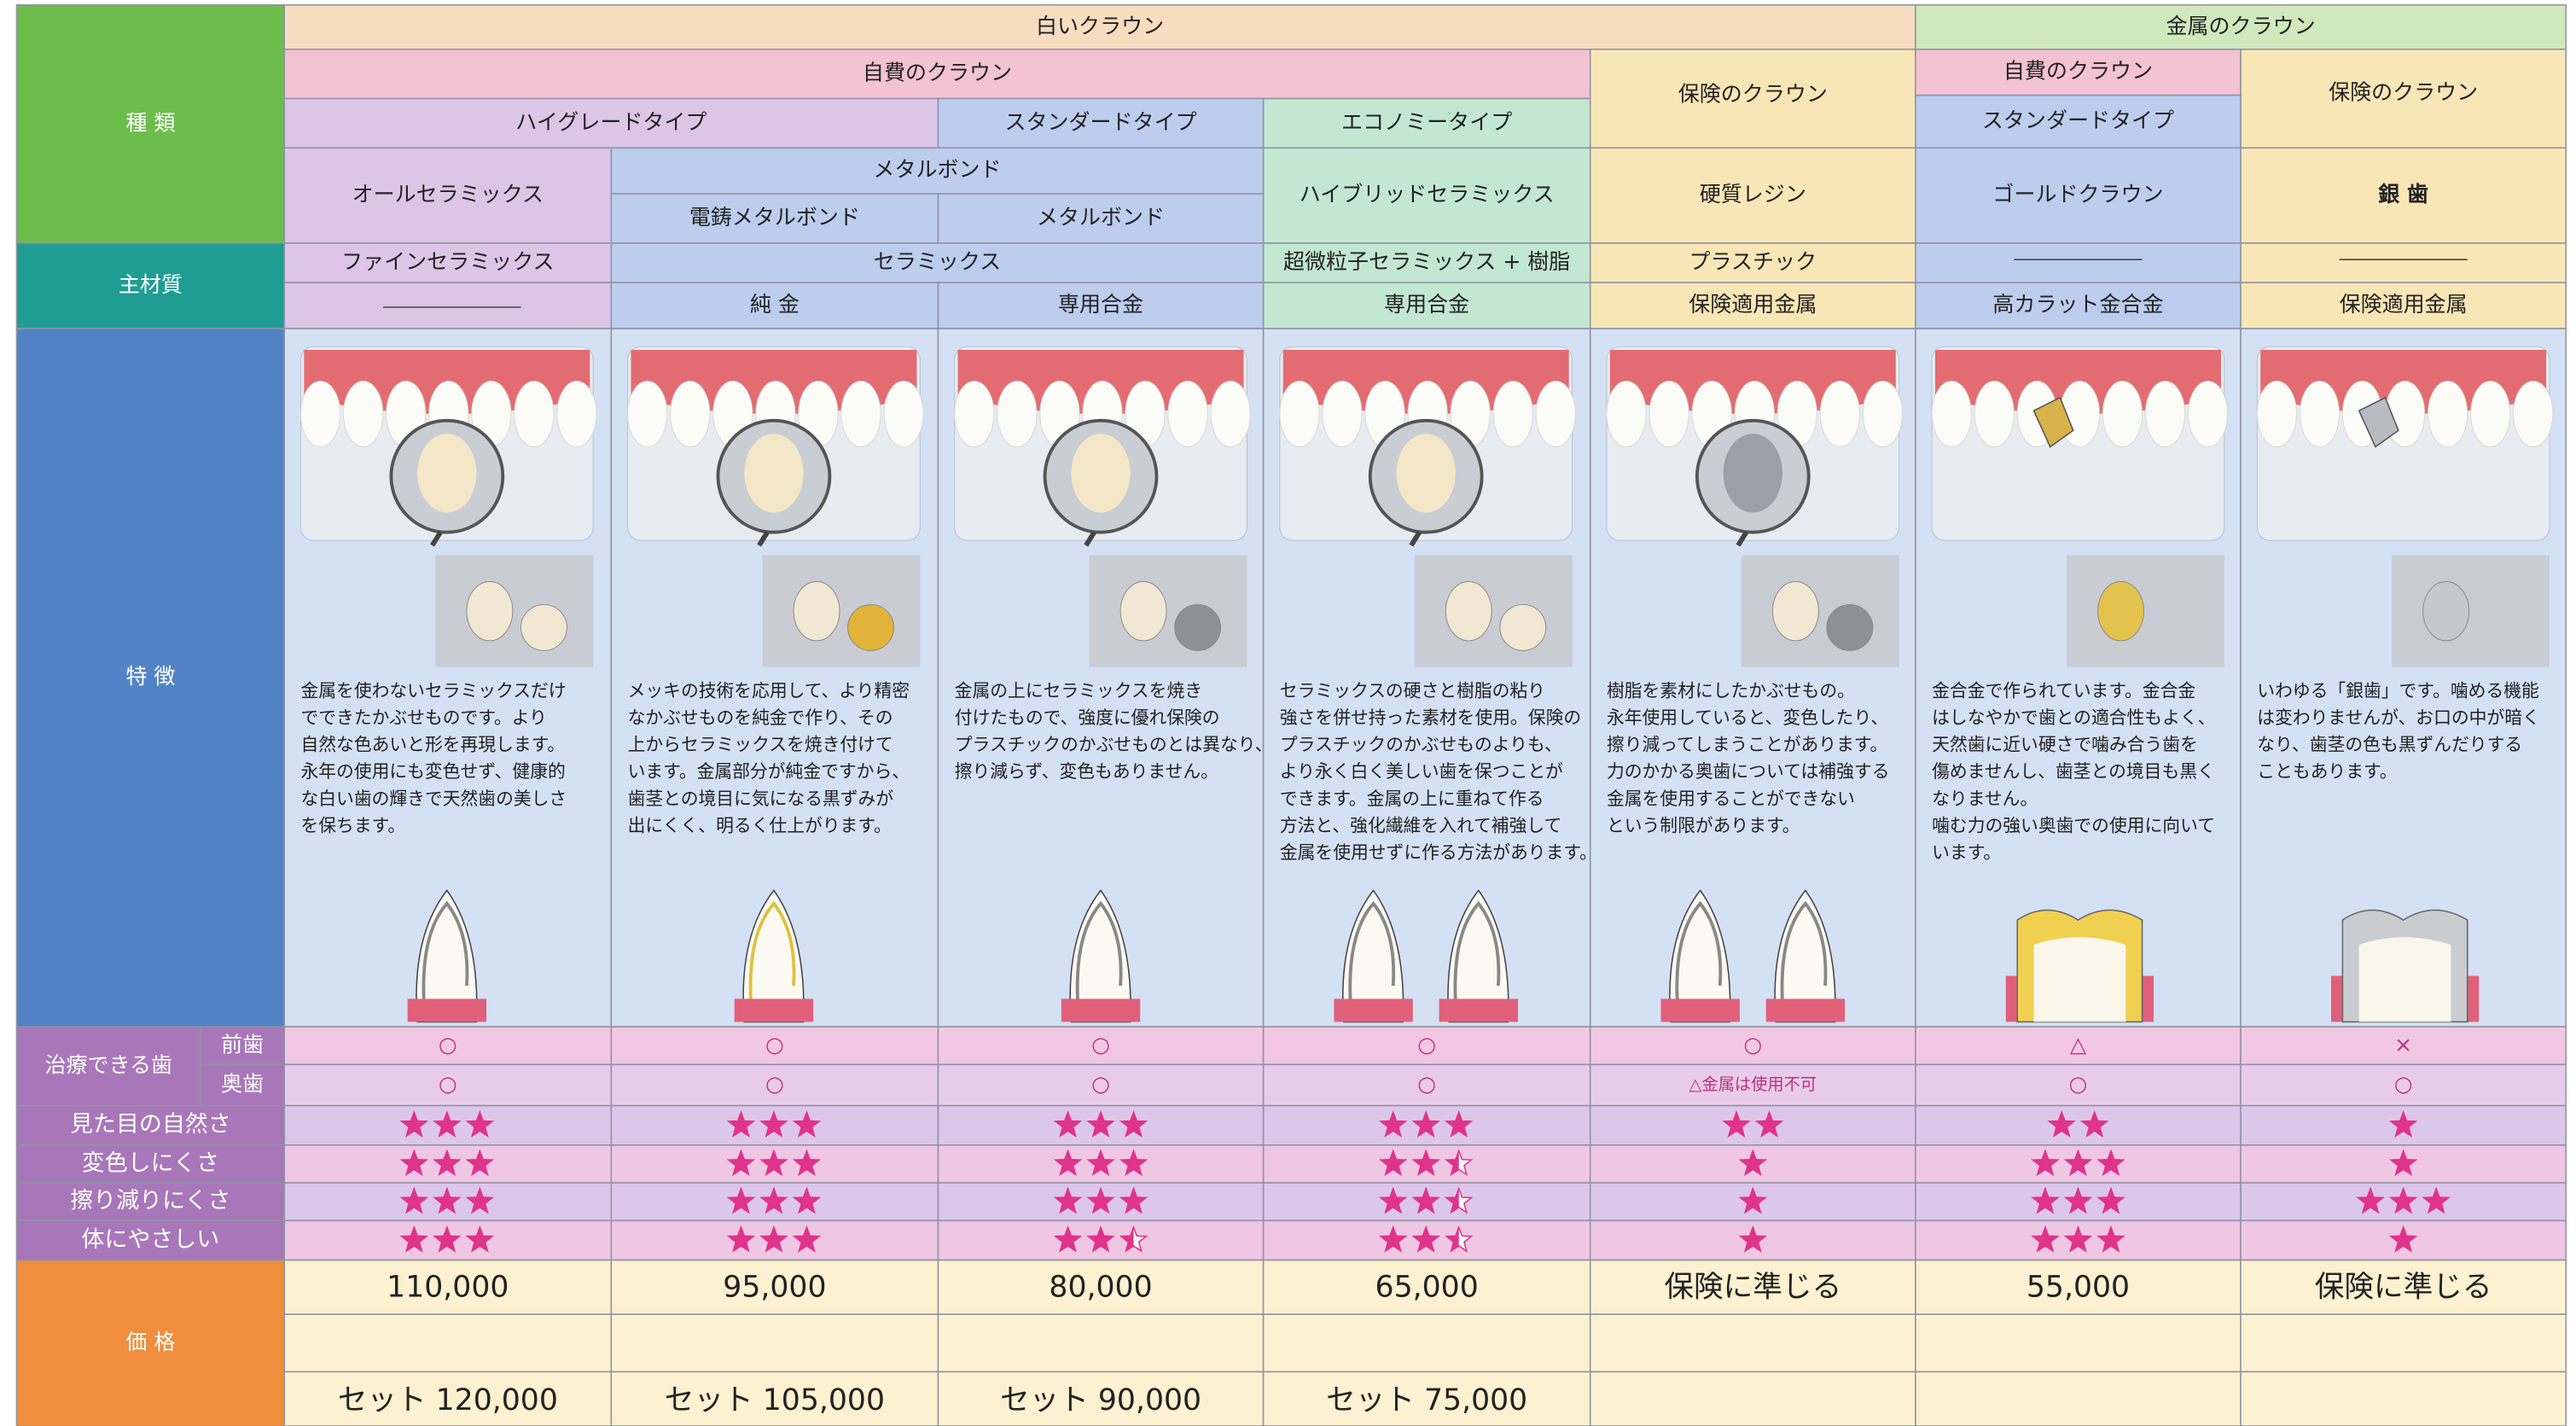 The image size is (2576, 1426). Describe the element at coordinates (150, 1163) in the screenshot. I see `row-header: 変色しにくさ` at that location.